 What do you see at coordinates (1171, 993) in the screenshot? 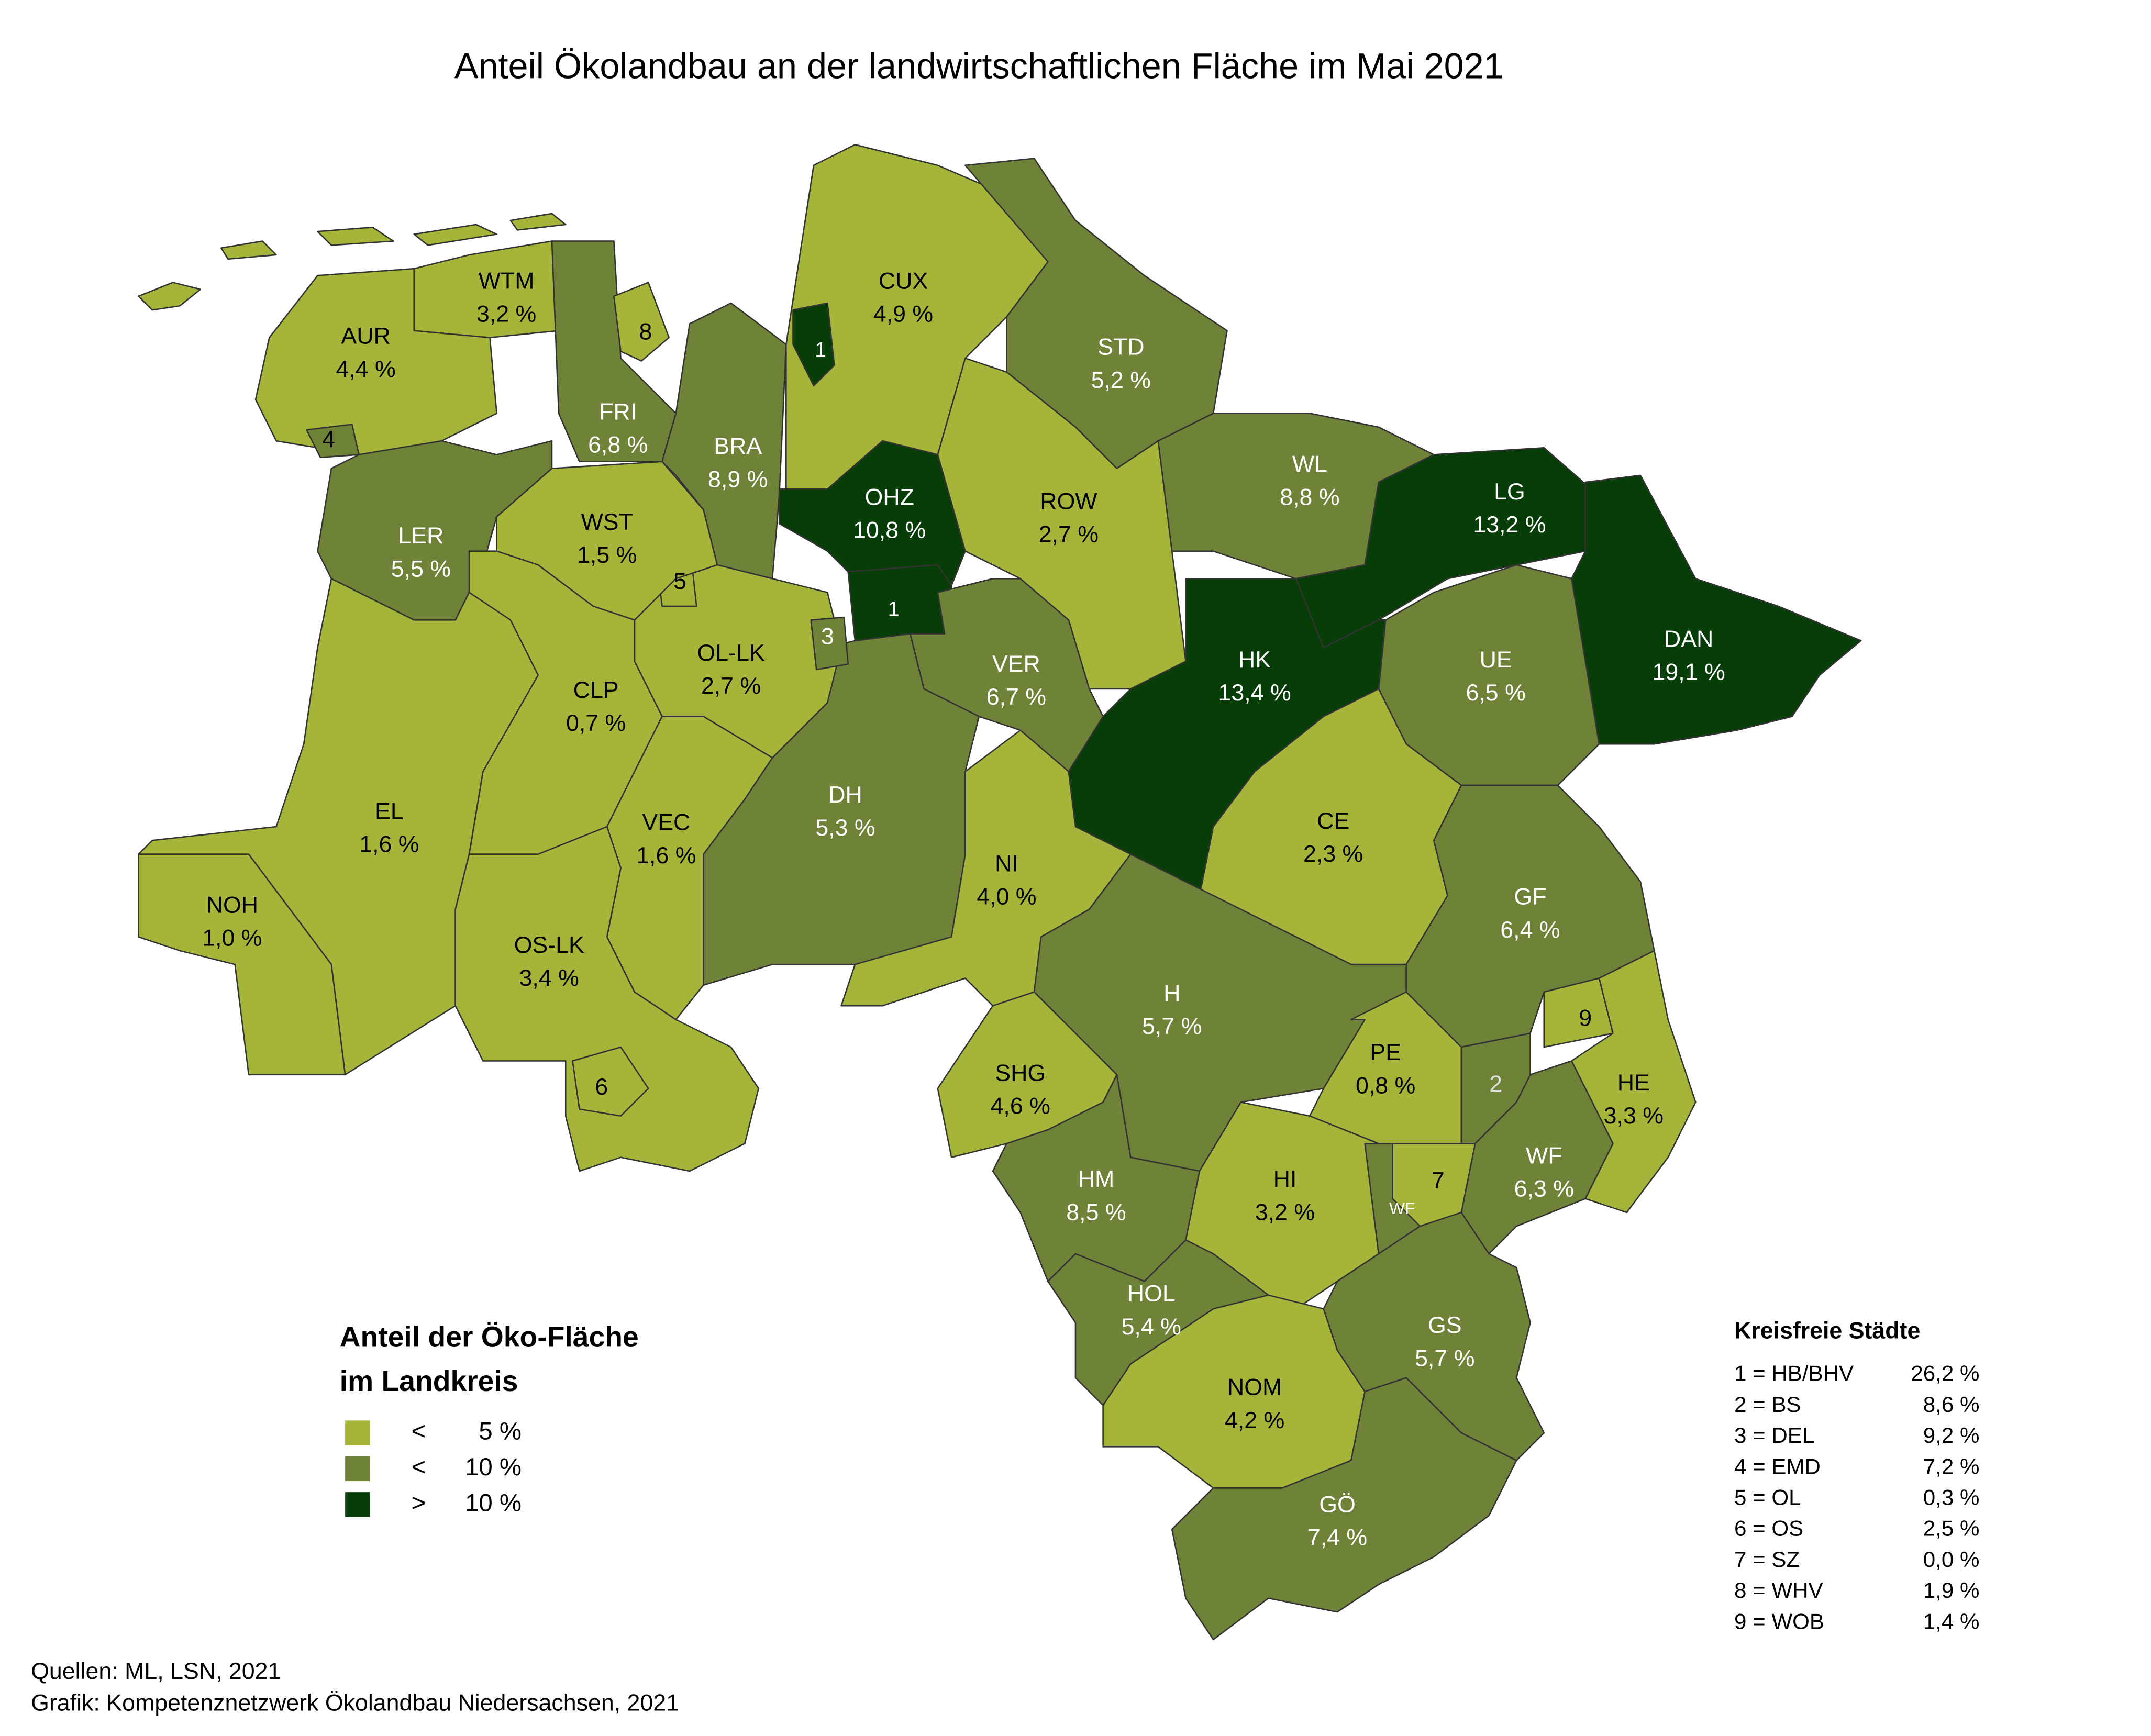
I see `region-code: H` at bounding box center [1171, 993].